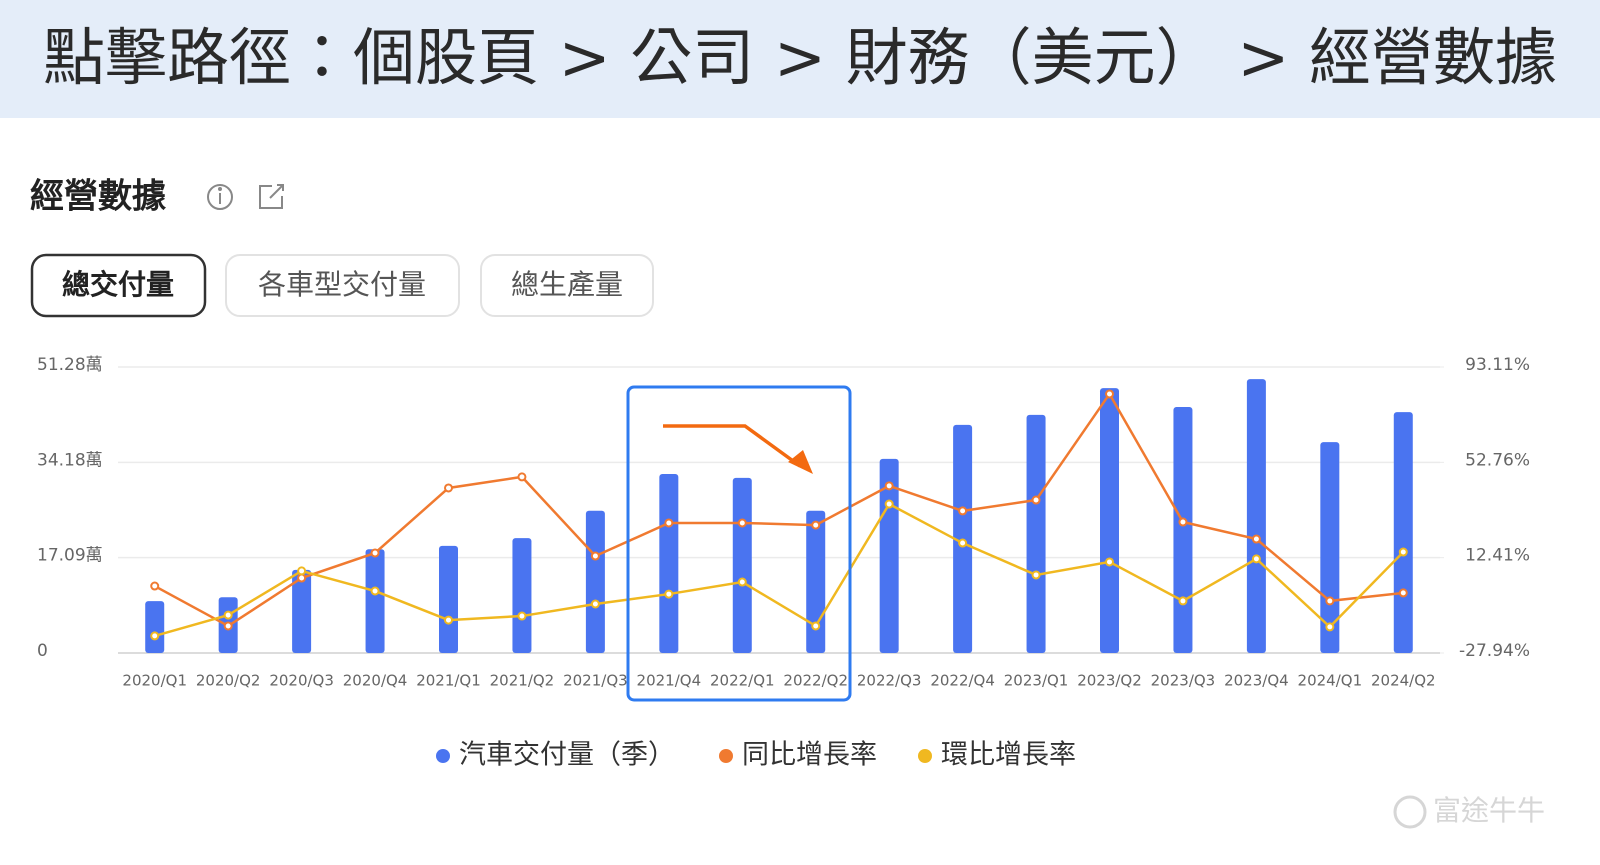  I want to click on x-tick-label: 2022/Q3, so click(889, 681).